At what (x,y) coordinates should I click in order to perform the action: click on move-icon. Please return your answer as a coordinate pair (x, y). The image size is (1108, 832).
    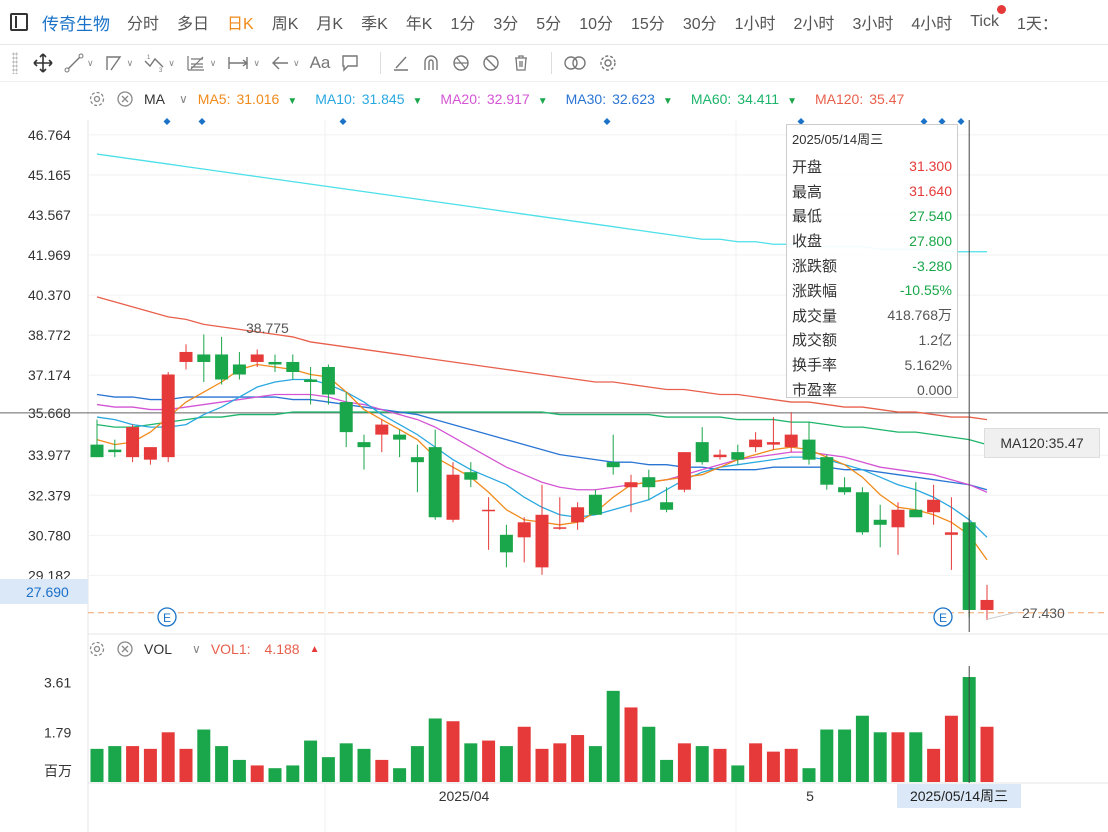
    Looking at the image, I should click on (43, 63).